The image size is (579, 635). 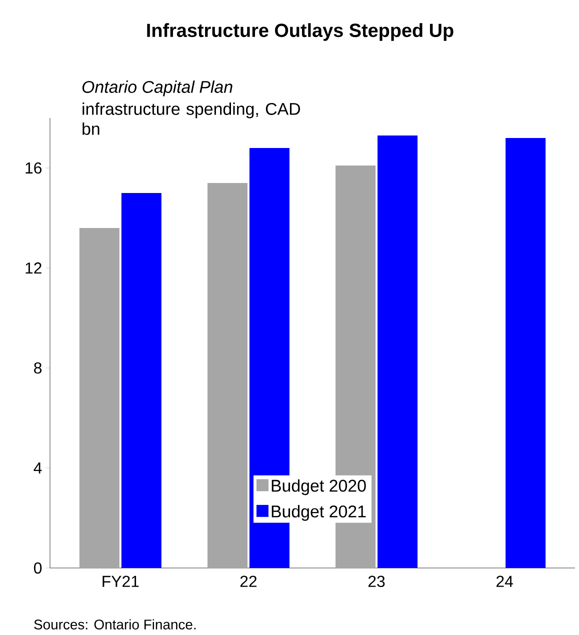 I want to click on chart-title: Infrastructure Outlays Stepped Up, so click(x=300, y=32).